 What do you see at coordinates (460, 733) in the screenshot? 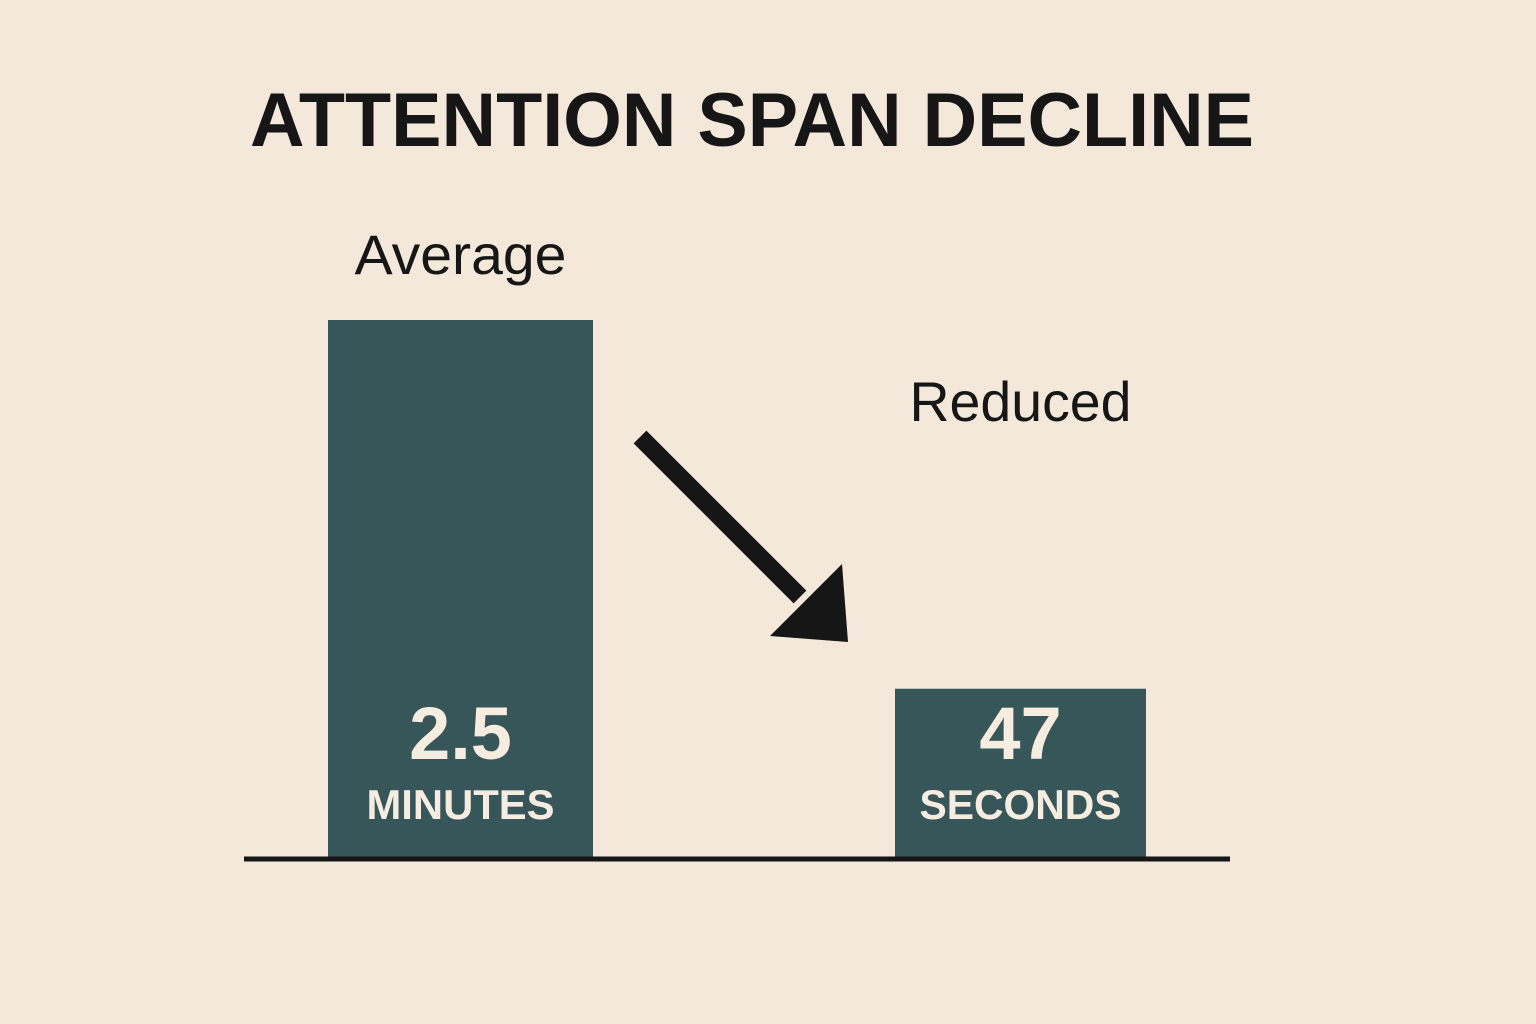
I see `bar-value-label: 2.5` at bounding box center [460, 733].